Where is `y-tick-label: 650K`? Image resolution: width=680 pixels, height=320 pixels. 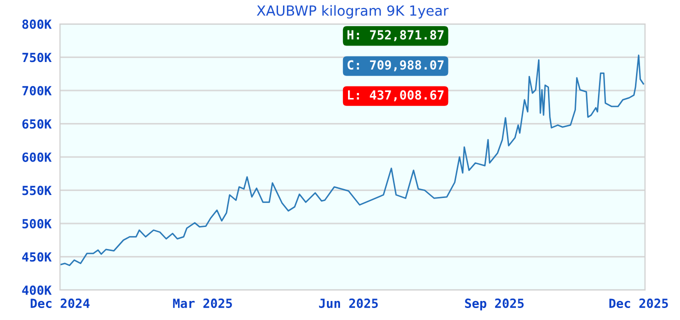
y-tick-label: 650K is located at coordinates (37, 124).